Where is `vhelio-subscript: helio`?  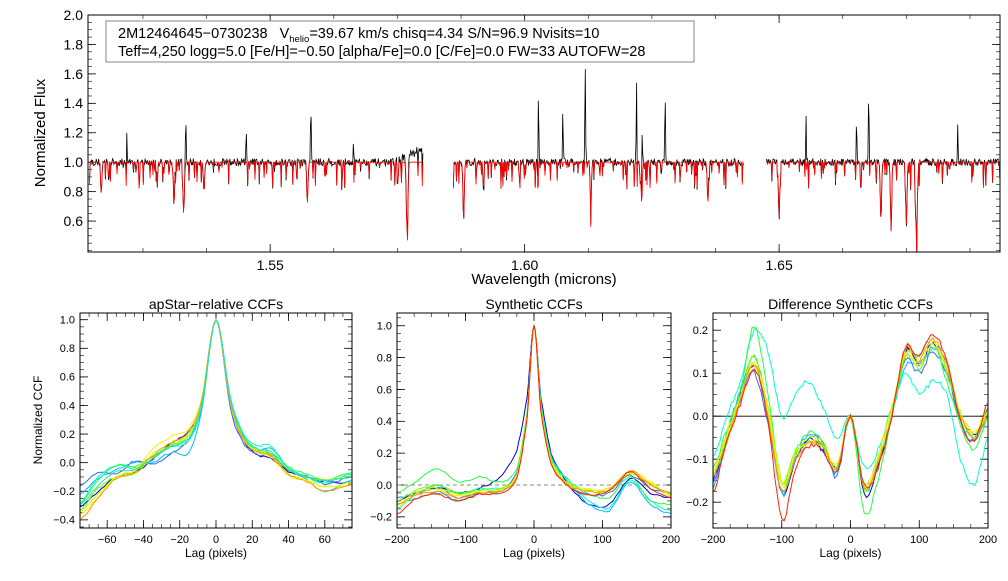
vhelio-subscript: helio is located at coordinates (299, 39).